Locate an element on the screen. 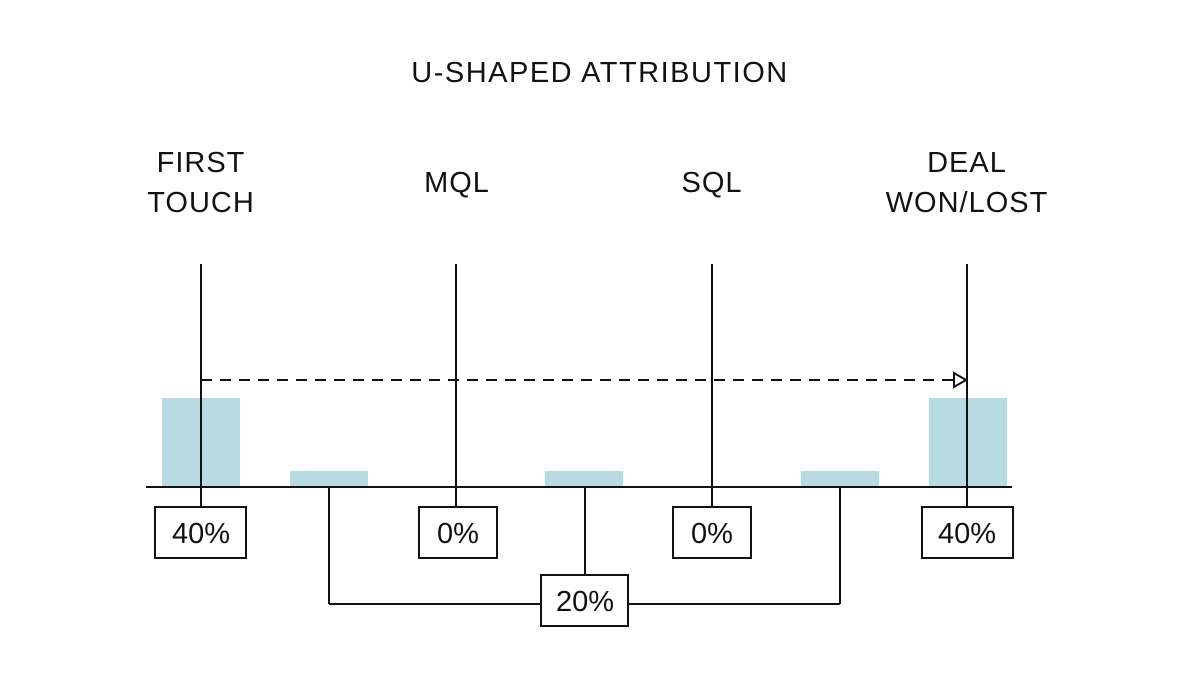  percent-box-mql is located at coordinates (458, 532).